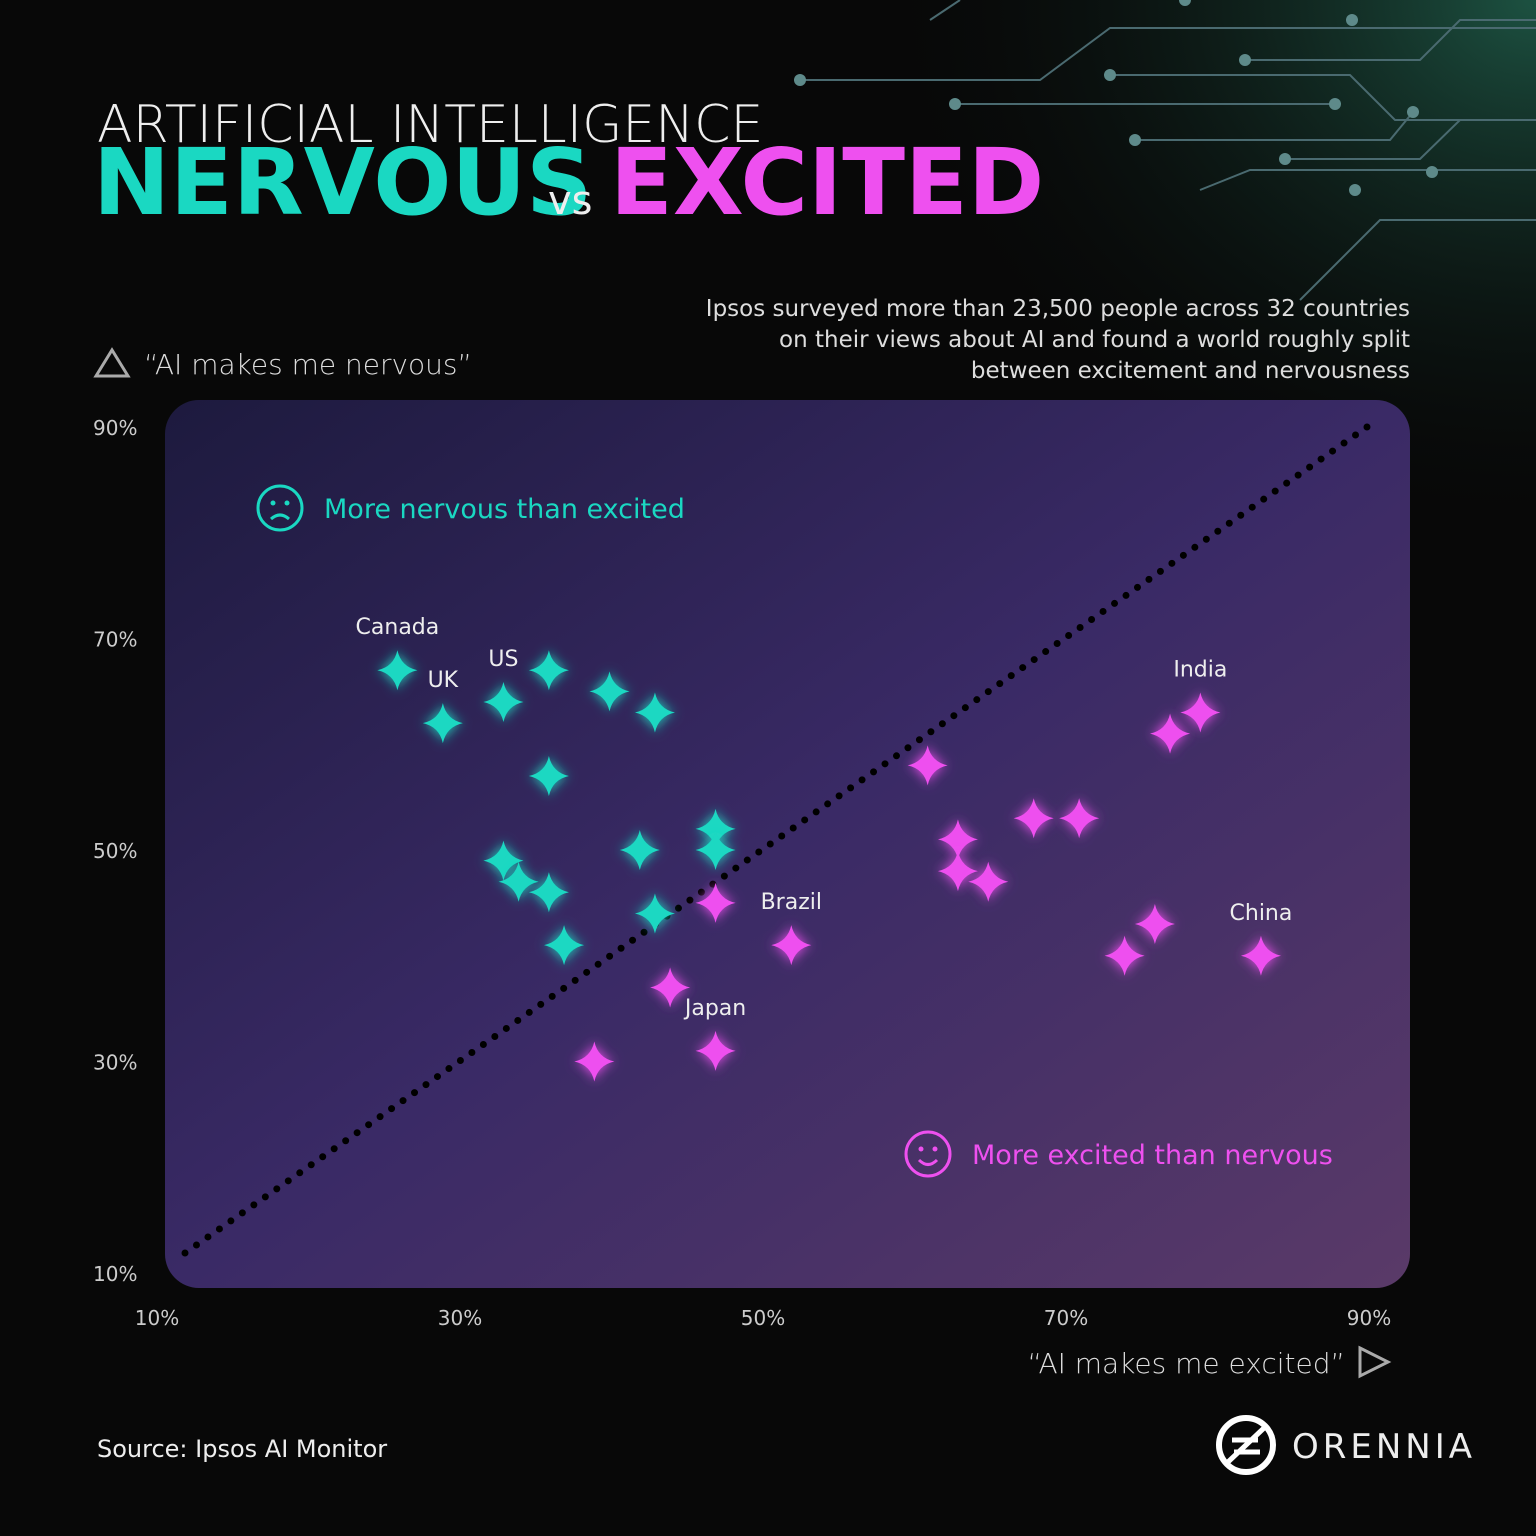  Describe the element at coordinates (570, 201) in the screenshot. I see `headline-vs: vs` at that location.